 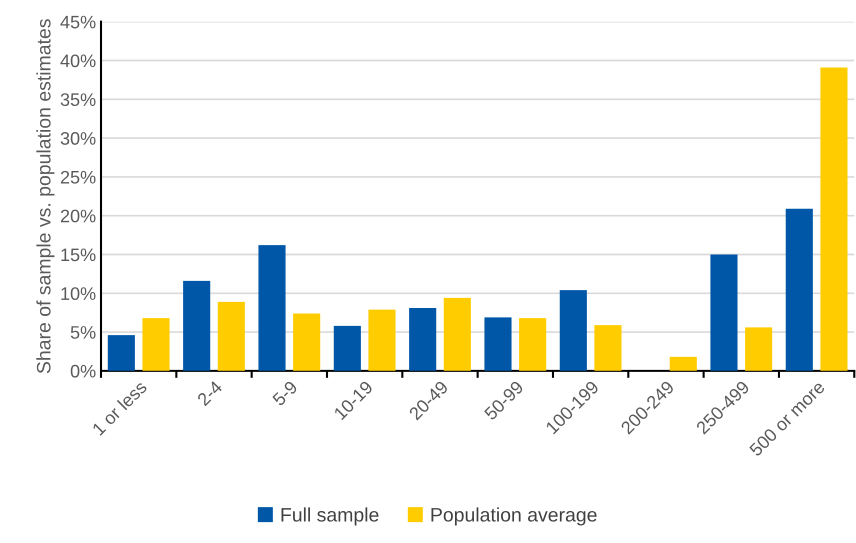 I want to click on y-tick-label: 20%, so click(x=78, y=216).